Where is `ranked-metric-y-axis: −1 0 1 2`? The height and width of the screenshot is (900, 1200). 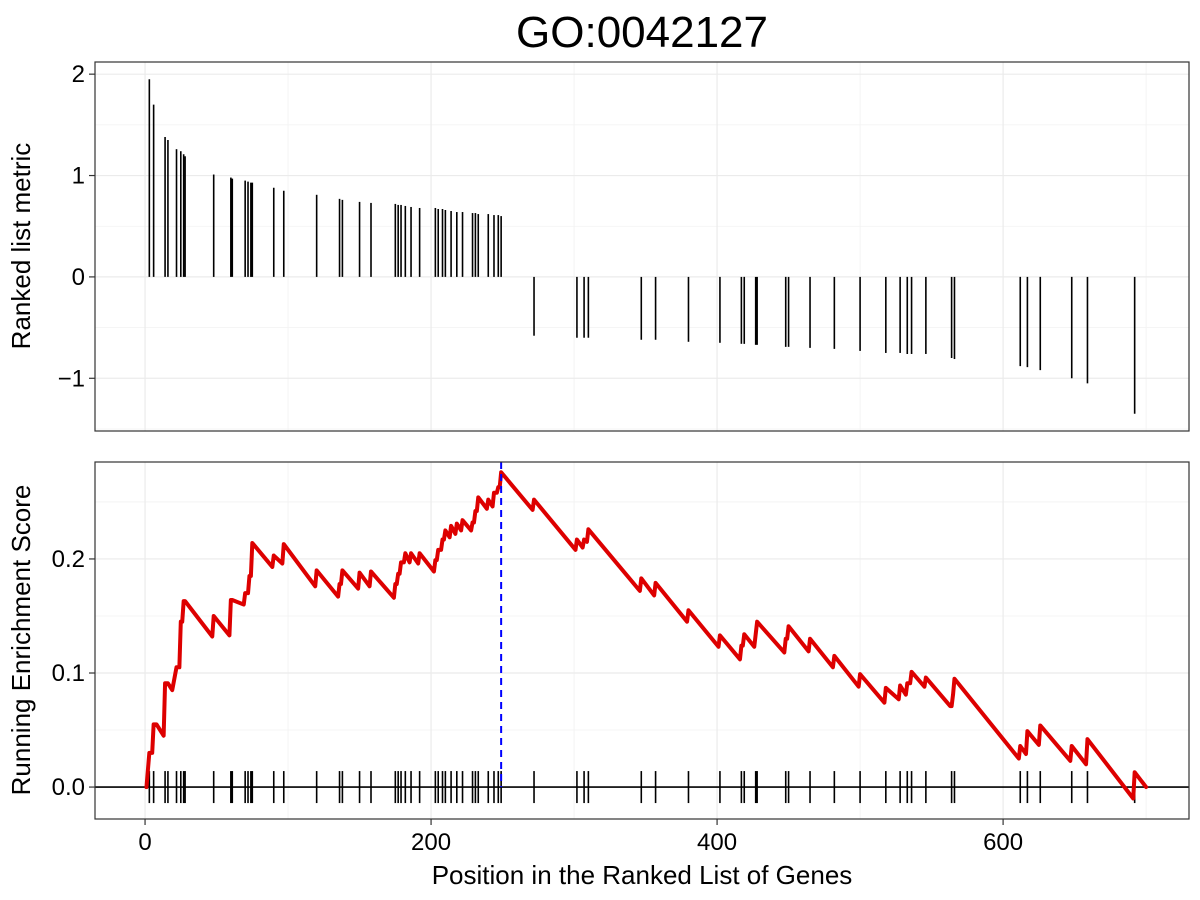 ranked-metric-y-axis: −1 0 1 2 is located at coordinates (76, 226).